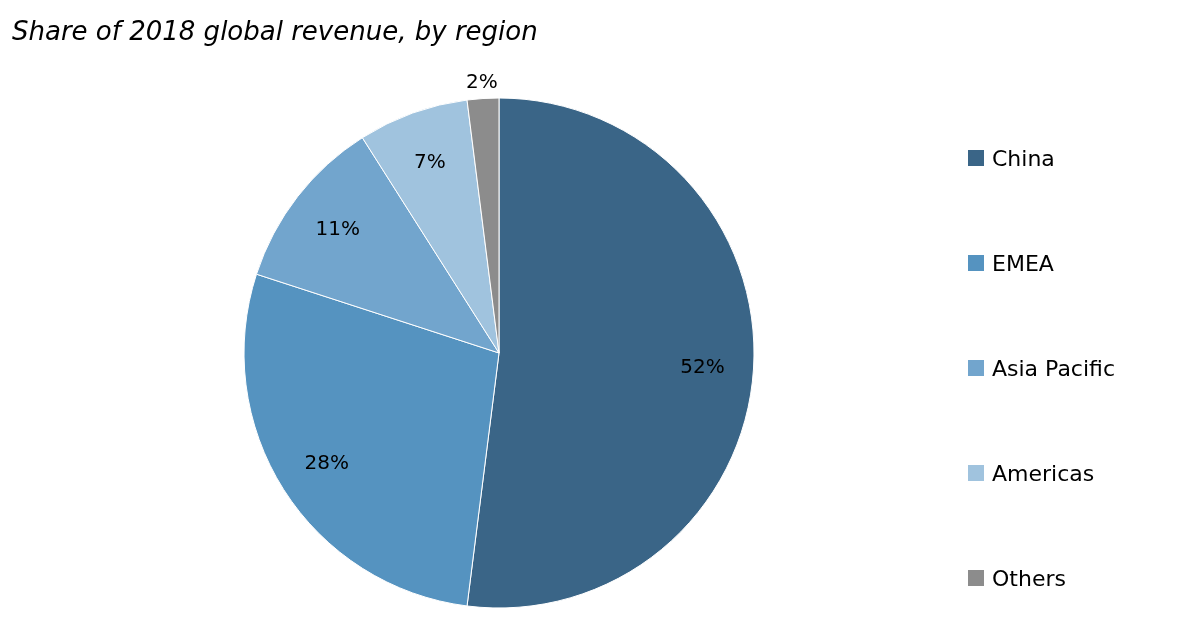 The height and width of the screenshot is (630, 1200). Describe the element at coordinates (430, 161) in the screenshot. I see `data-label: 7%` at that location.